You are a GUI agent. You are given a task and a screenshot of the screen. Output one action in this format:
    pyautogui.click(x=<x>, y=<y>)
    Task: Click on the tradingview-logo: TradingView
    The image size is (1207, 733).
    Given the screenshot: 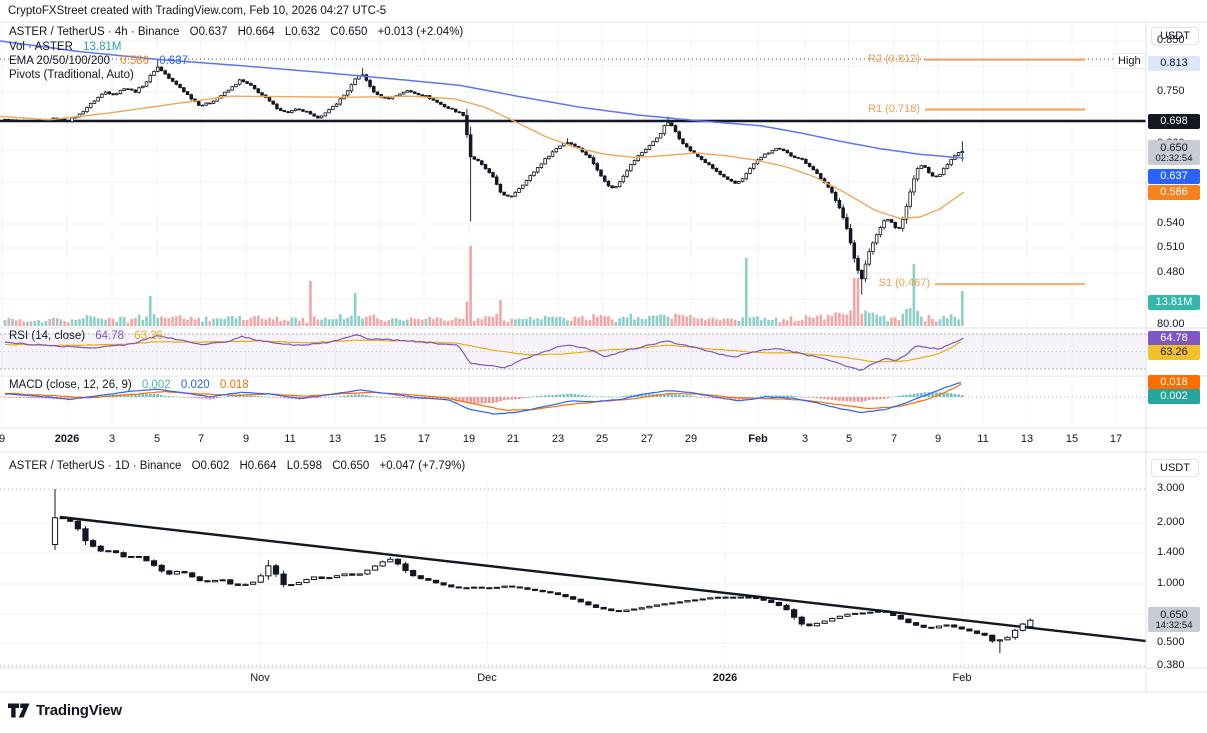 What is the action you would take?
    pyautogui.click(x=65, y=710)
    